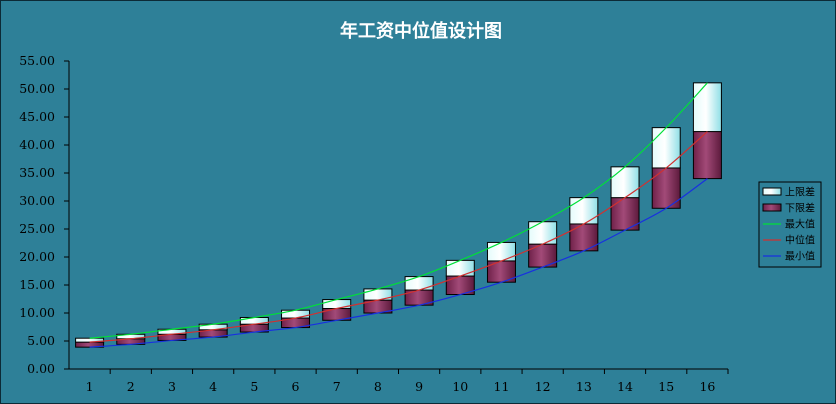  I want to click on y-tick-label: 45.00, so click(37, 116).